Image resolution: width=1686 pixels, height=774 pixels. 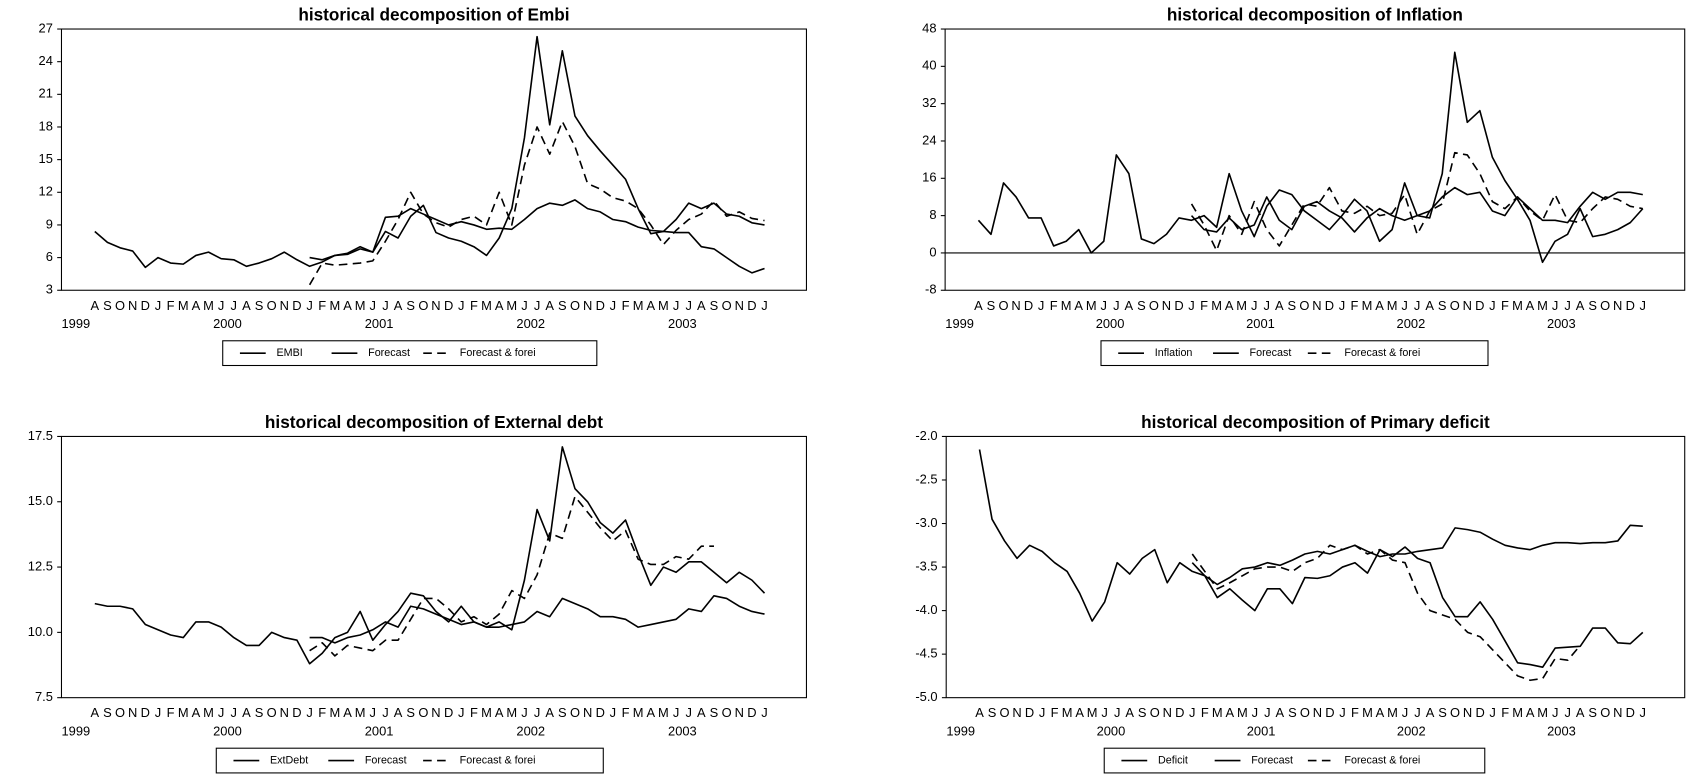 I want to click on year-label: 2003, so click(x=1561, y=323).